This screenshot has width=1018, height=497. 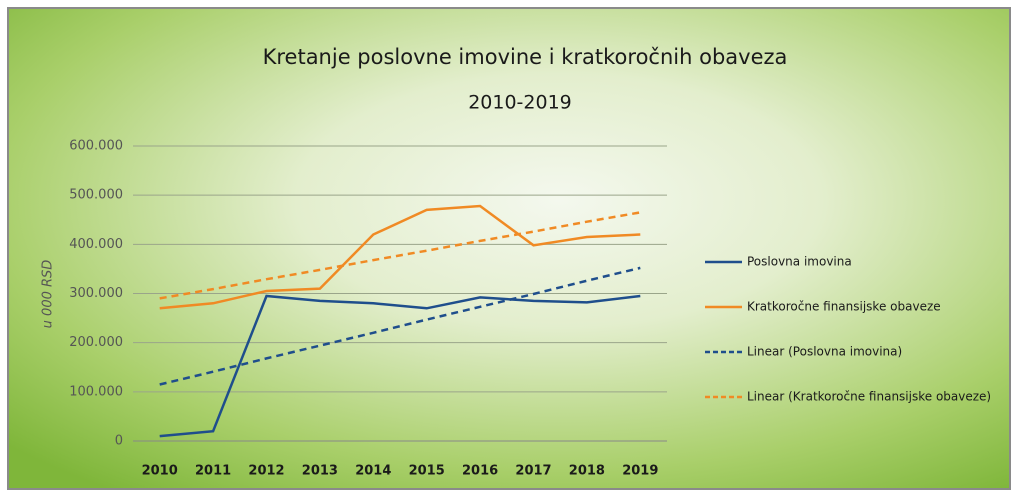 I want to click on y-tick-label: 400.000, so click(x=96, y=244).